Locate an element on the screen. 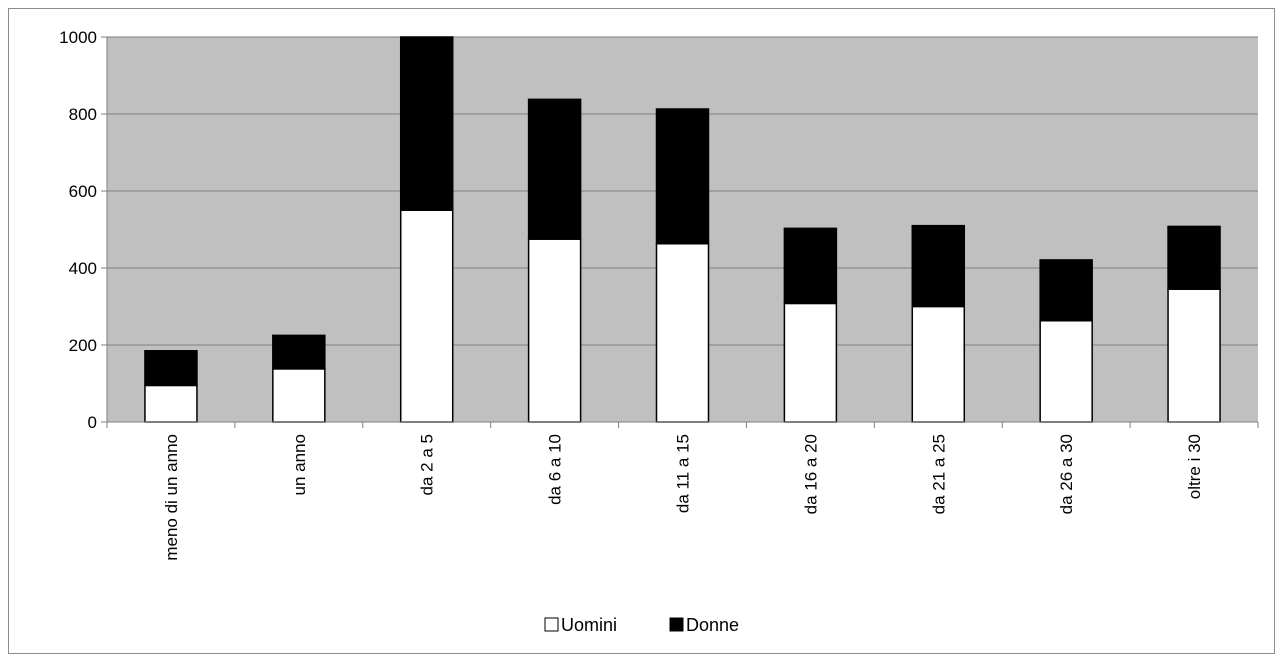 The height and width of the screenshot is (656, 1277). y-tick-label: 800 is located at coordinates (83, 114).